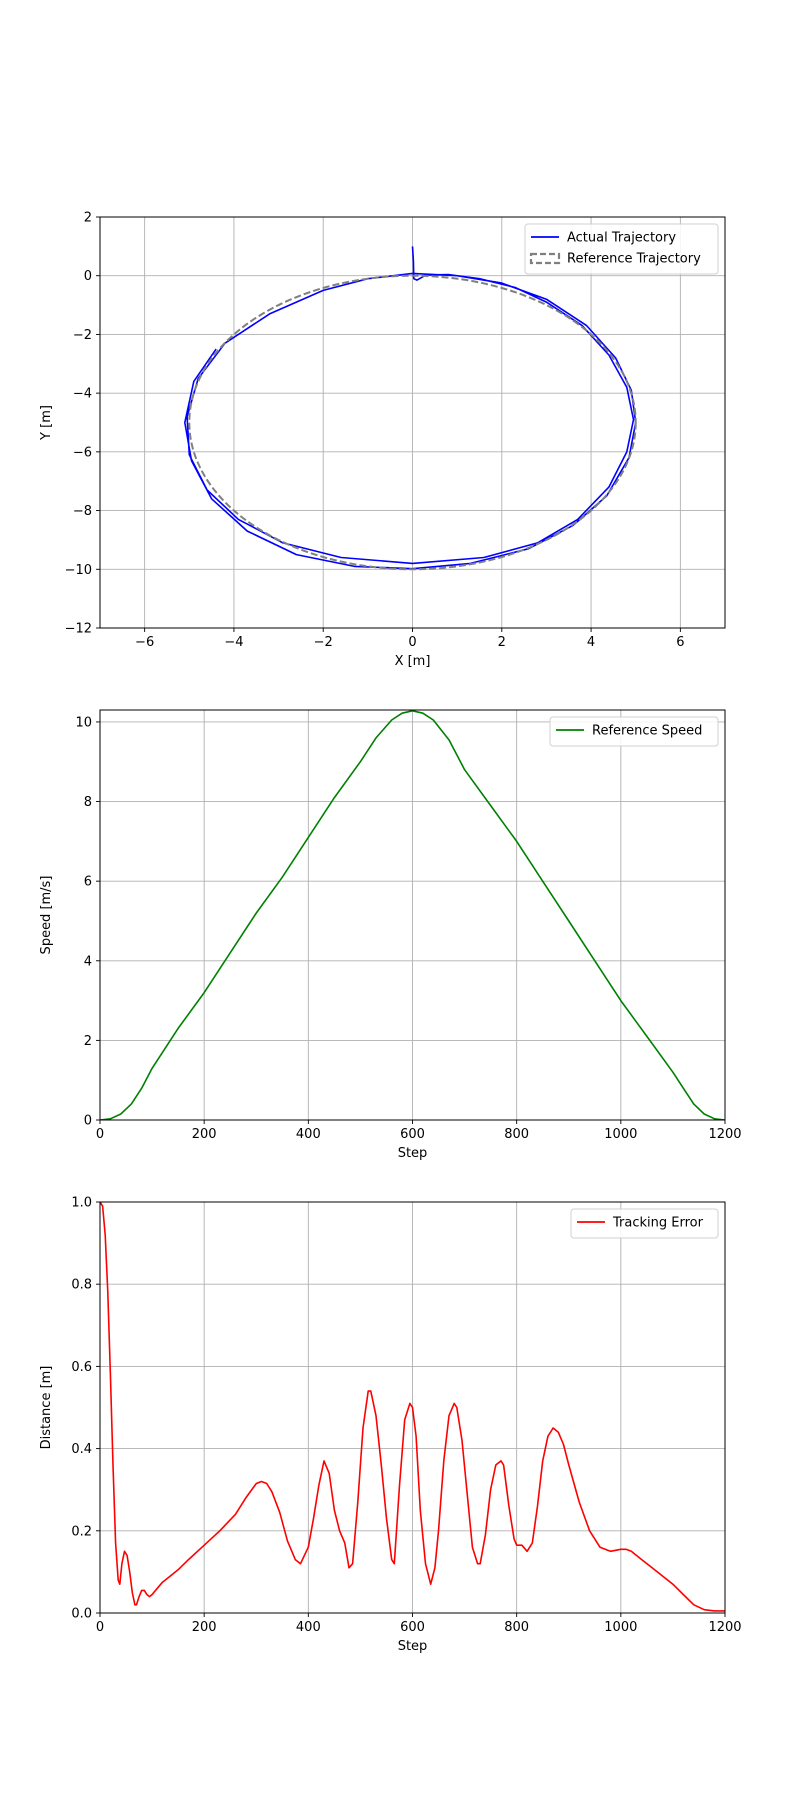 This screenshot has height=1800, width=800. I want to click on series-actual-trajectory-line, so click(410, 408).